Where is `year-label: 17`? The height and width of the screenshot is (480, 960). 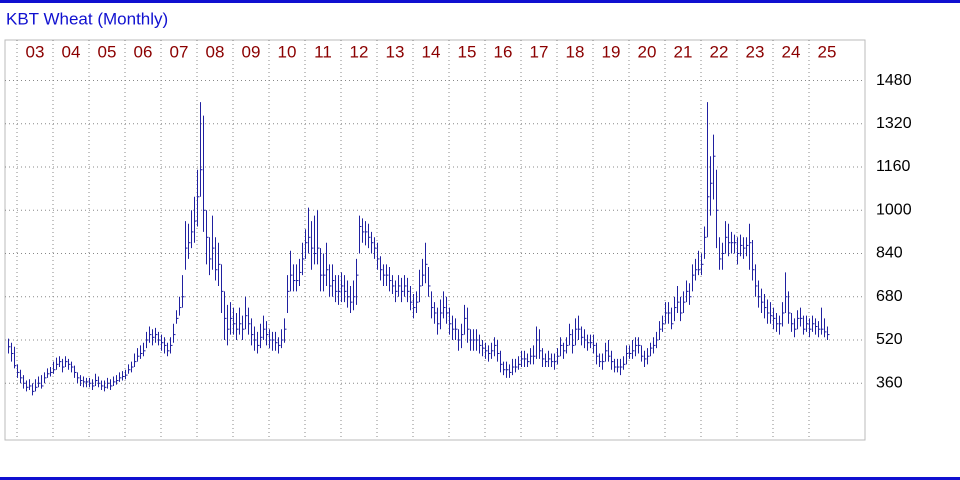
year-label: 17 is located at coordinates (539, 51).